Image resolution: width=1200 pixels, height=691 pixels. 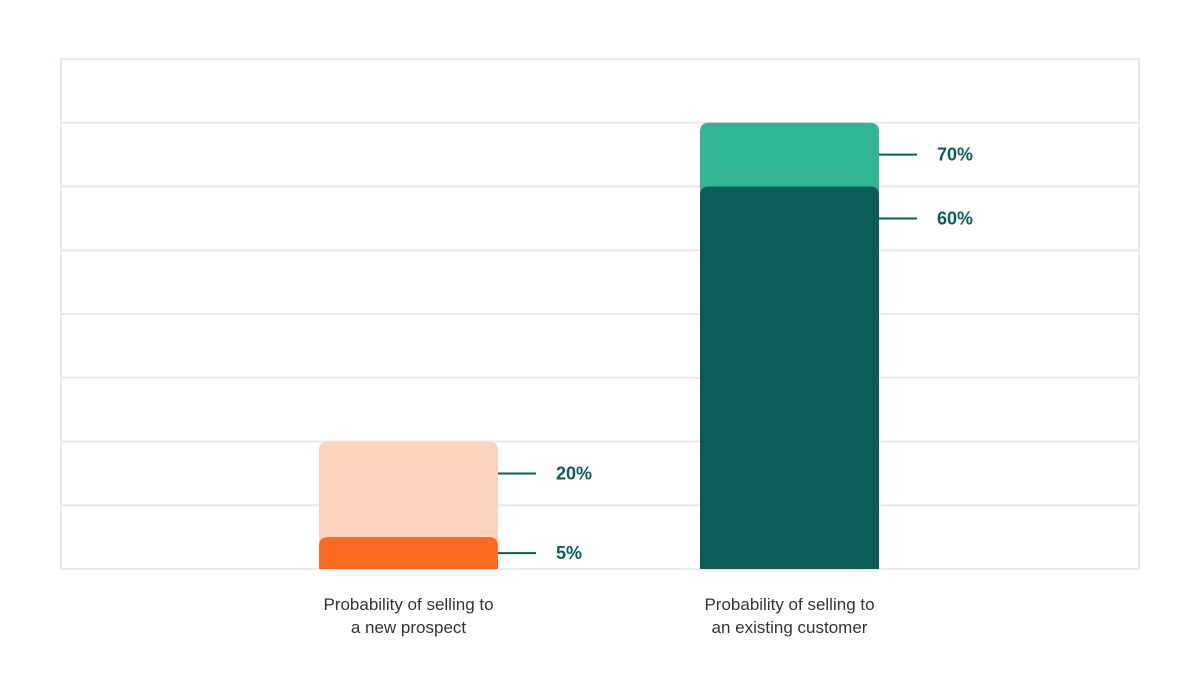 What do you see at coordinates (569, 553) in the screenshot?
I see `data-label: 5%` at bounding box center [569, 553].